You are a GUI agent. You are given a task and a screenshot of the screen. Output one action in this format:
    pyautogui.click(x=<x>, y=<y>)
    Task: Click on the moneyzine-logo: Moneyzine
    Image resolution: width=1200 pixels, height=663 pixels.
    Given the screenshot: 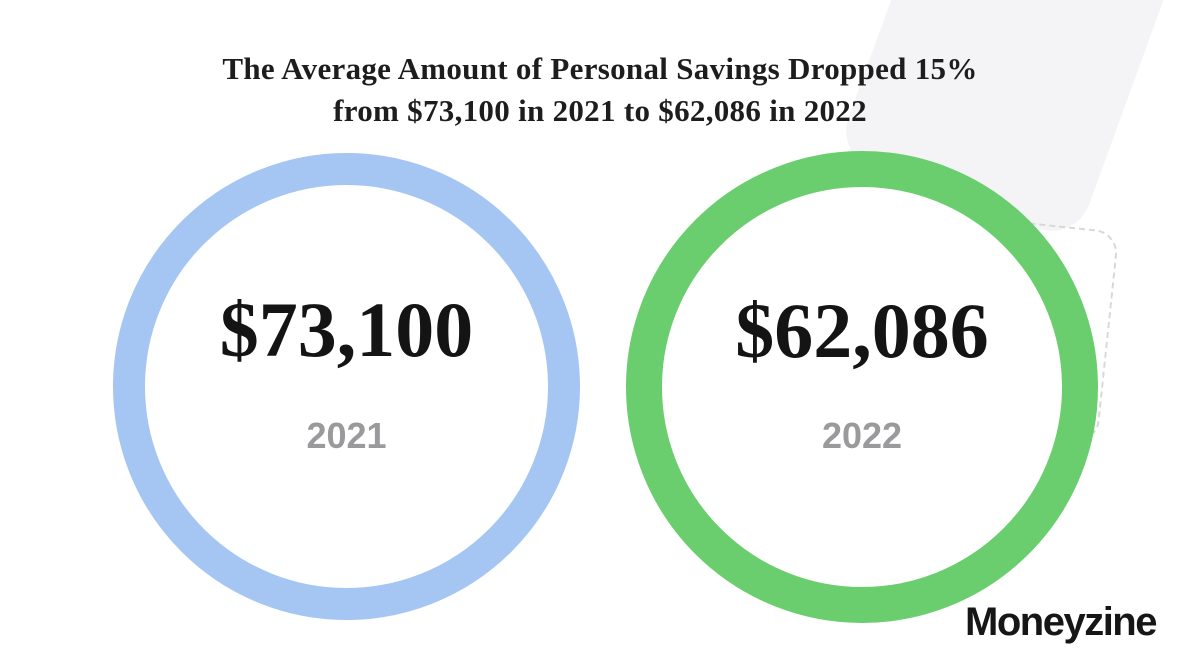 What is the action you would take?
    pyautogui.click(x=1061, y=622)
    